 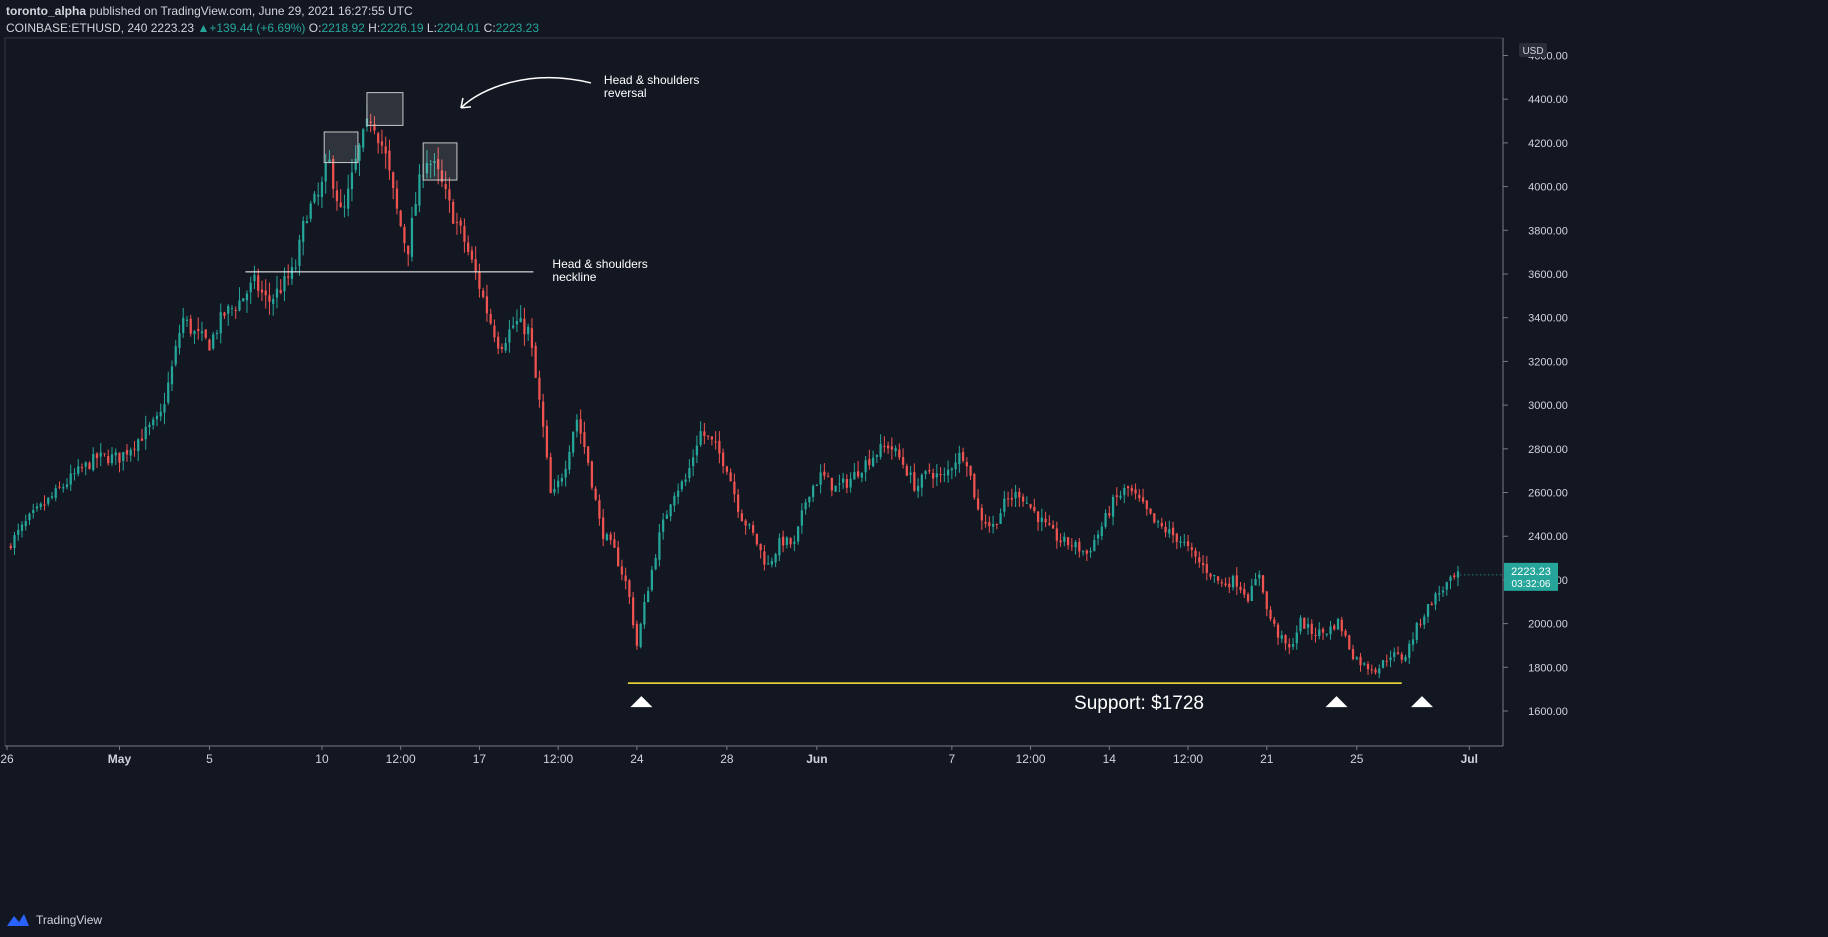 I want to click on symbol-label: COINBASE:ETHUSD, 240, so click(x=77, y=28).